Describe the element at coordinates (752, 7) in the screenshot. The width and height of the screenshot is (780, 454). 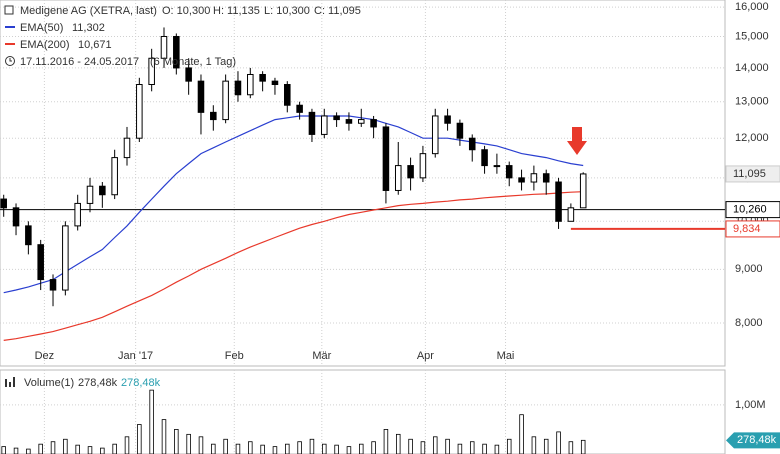
I see `y-tick-label: 16,000` at that location.